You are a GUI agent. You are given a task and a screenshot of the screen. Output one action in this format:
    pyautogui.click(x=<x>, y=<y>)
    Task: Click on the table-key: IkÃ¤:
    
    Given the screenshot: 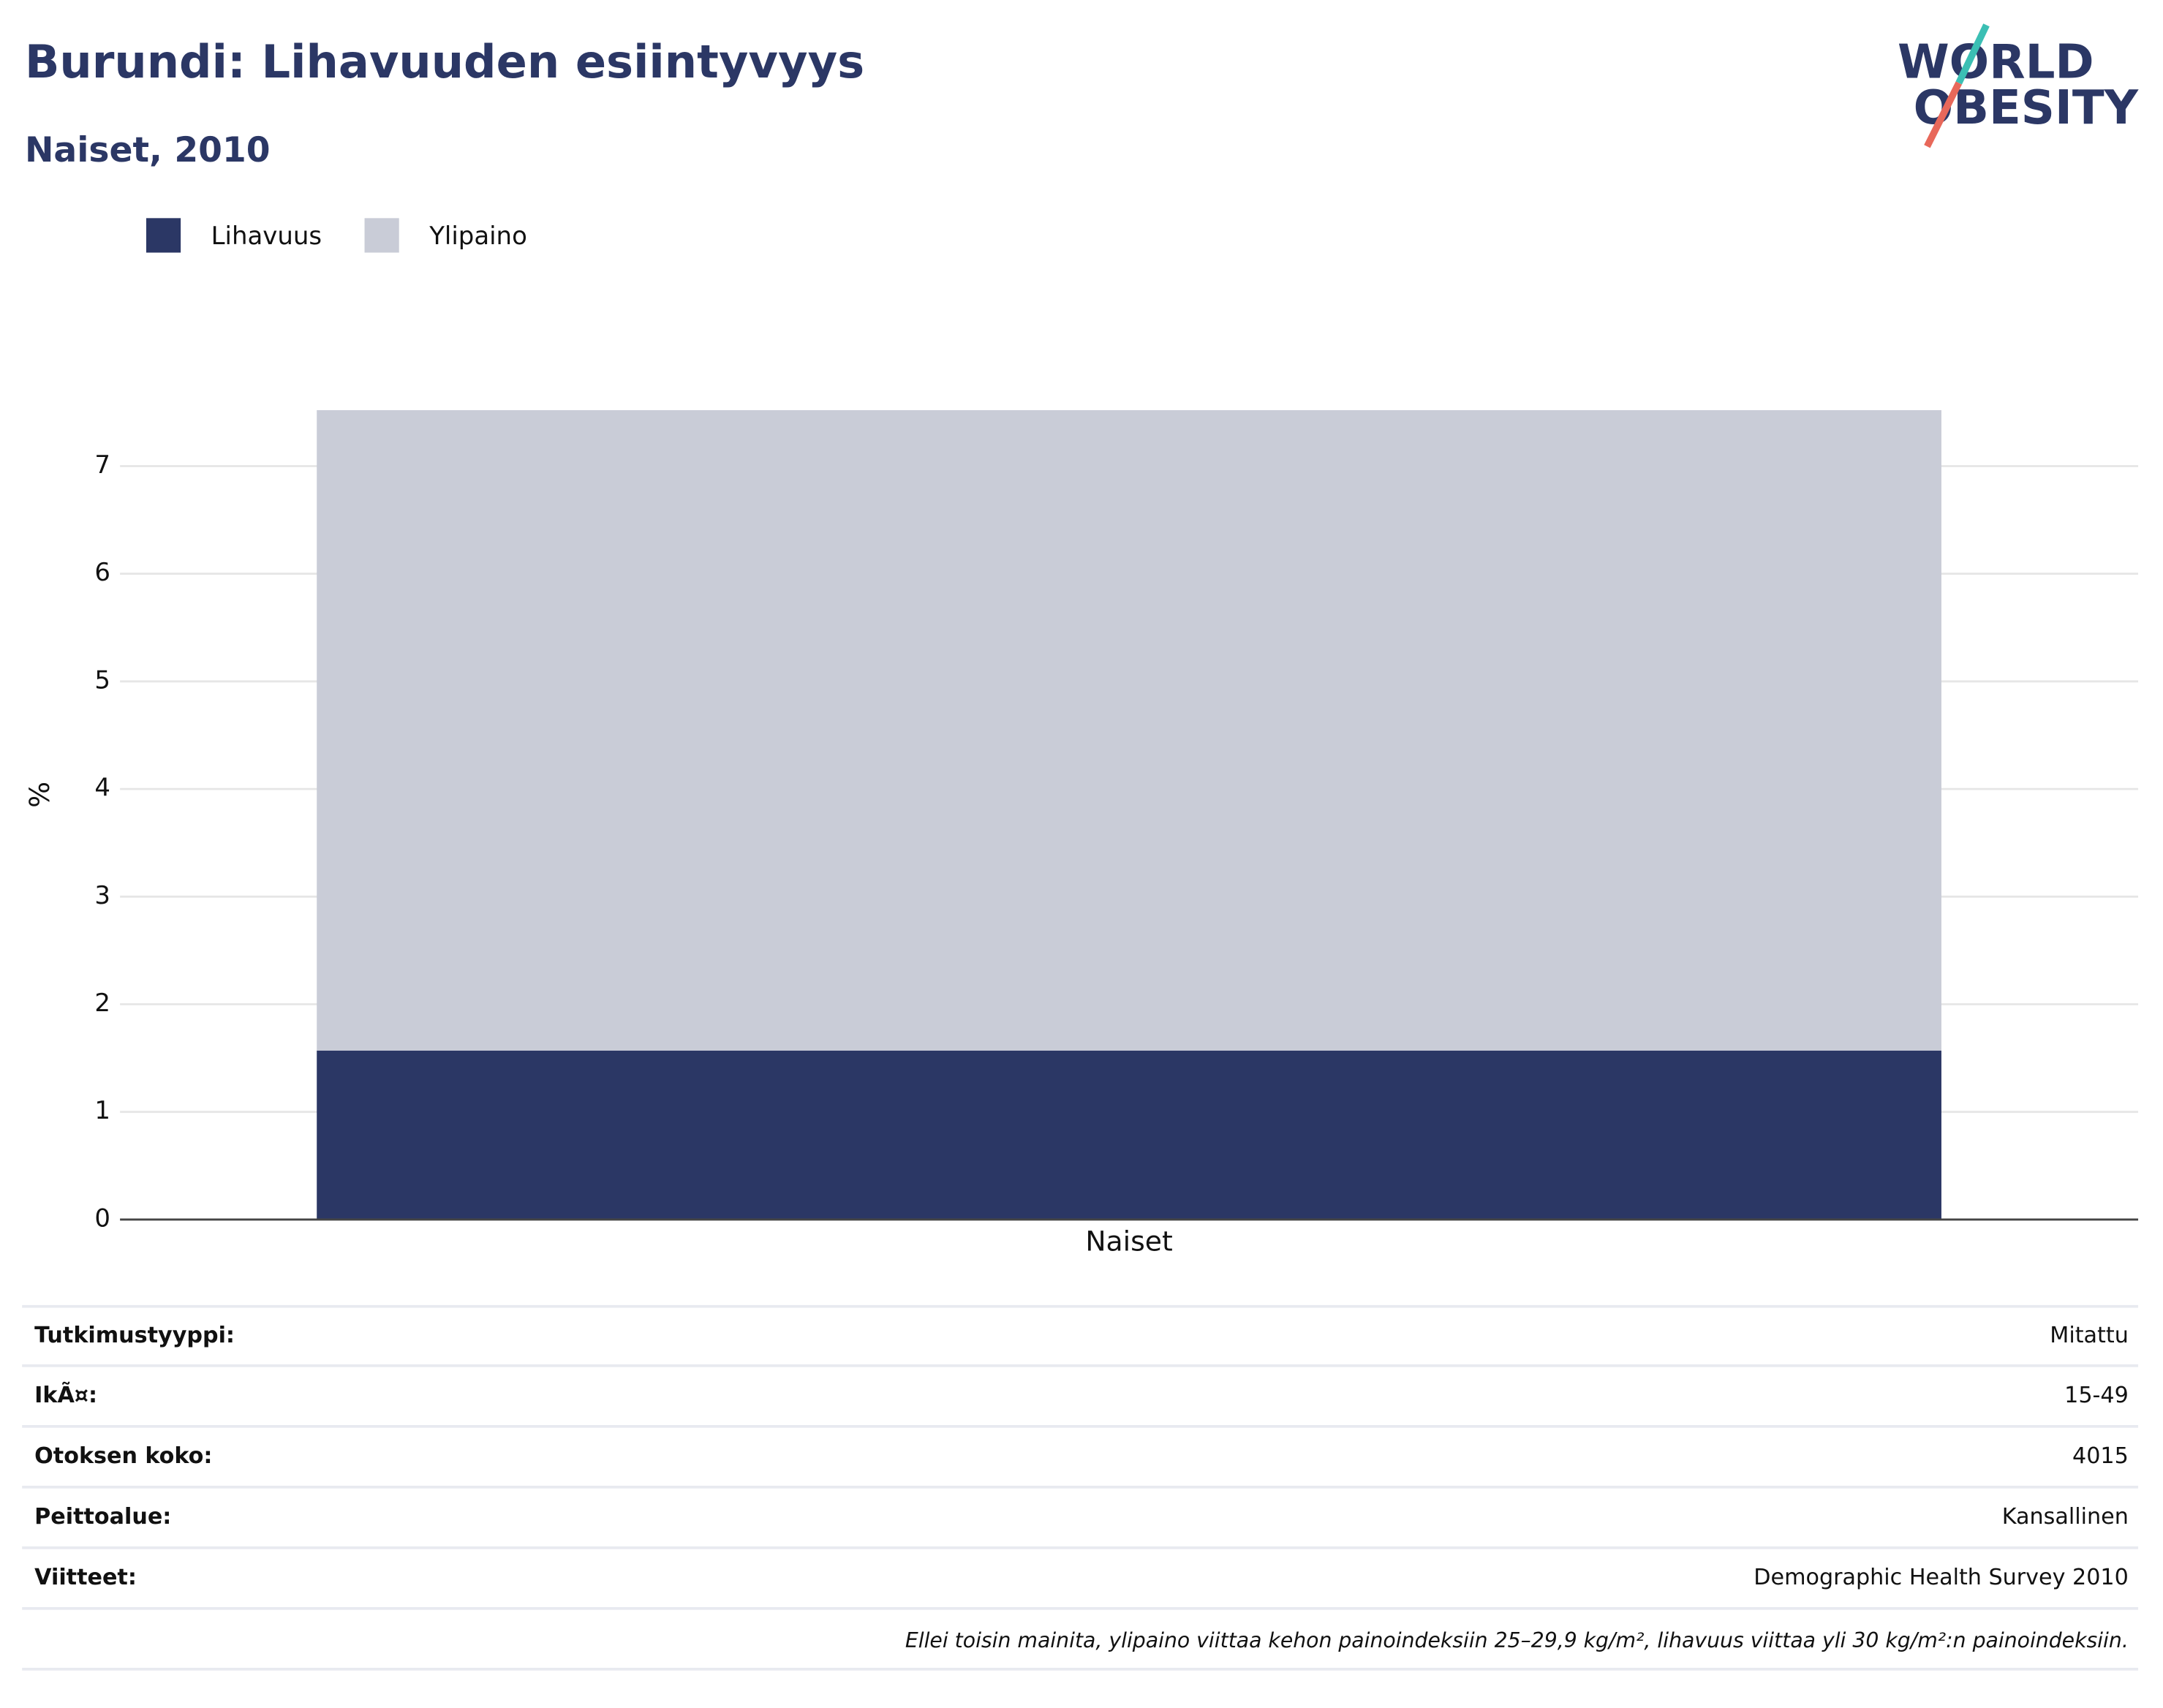 What is the action you would take?
    pyautogui.click(x=65, y=1394)
    